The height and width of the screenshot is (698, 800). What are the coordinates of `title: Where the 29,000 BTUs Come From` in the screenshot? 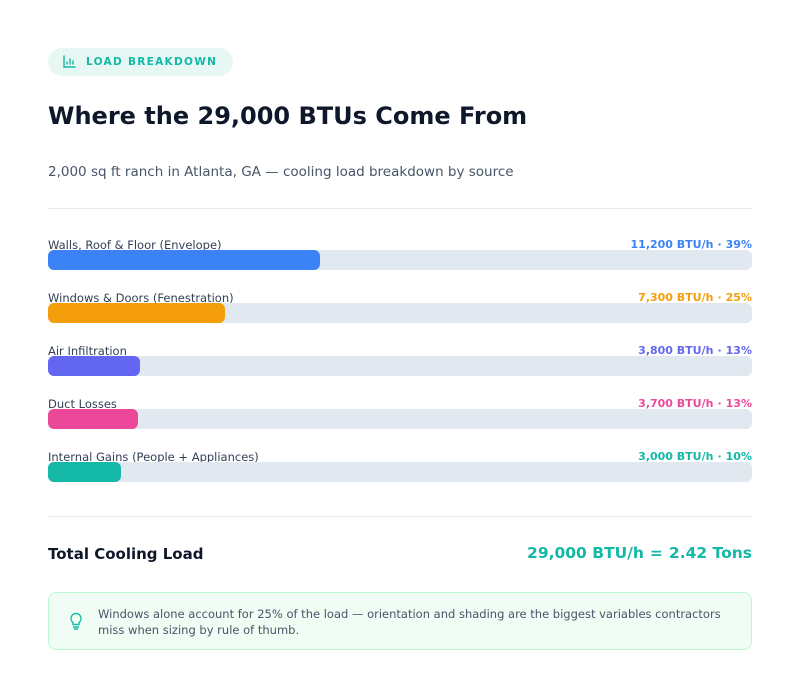 It's located at (288, 116).